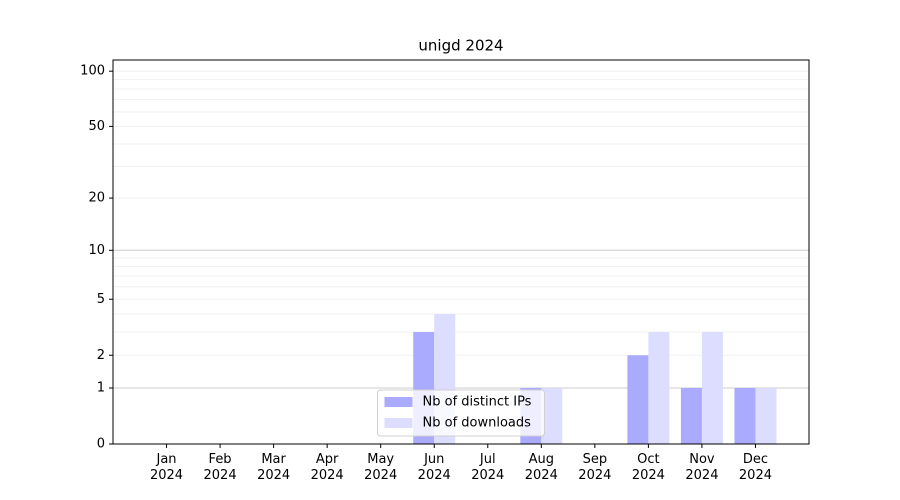  I want to click on x-tick-label: Jun 2024, so click(434, 467).